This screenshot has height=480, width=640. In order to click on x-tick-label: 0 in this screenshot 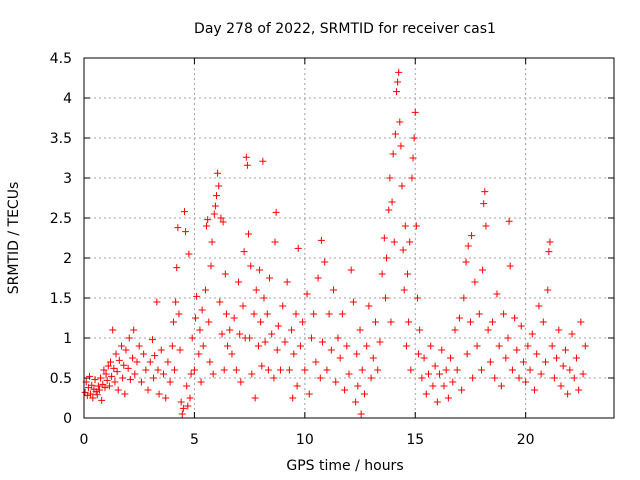, I will do `click(84, 440)`.